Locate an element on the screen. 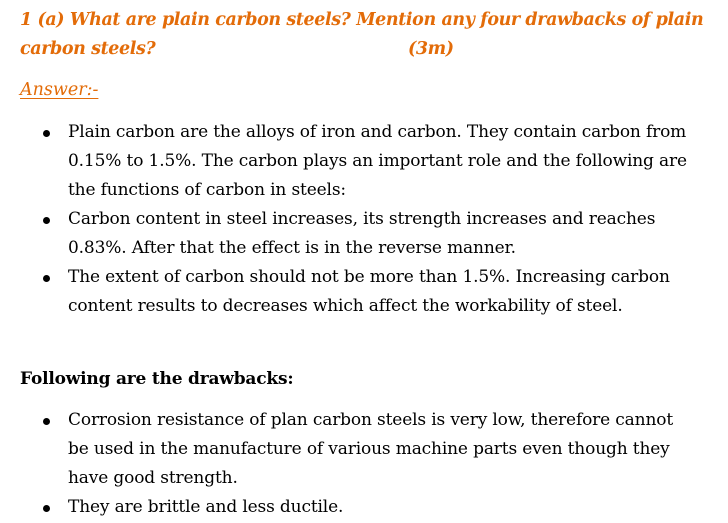 This screenshot has width=728, height=523. question-line-2: carbon steels? is located at coordinates (88, 49).